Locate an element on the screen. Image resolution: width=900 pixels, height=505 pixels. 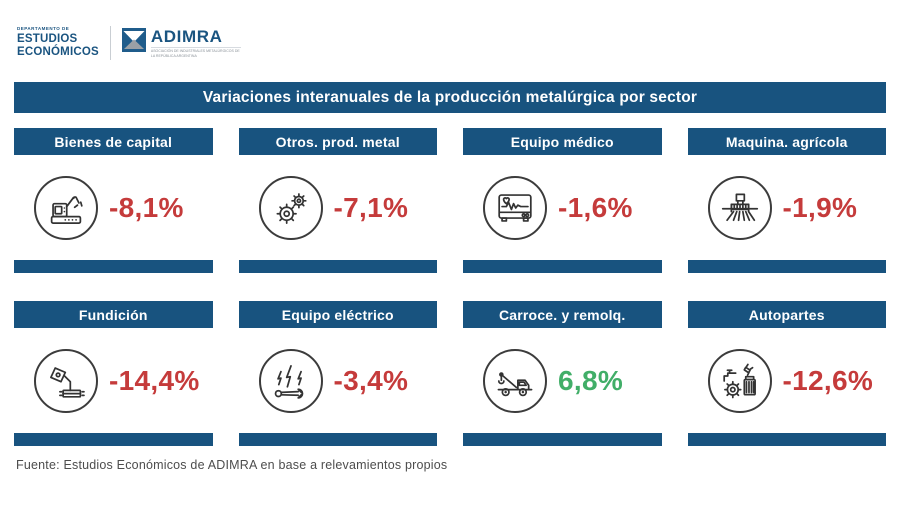
heart-monitor-icon is located at coordinates (515, 207).